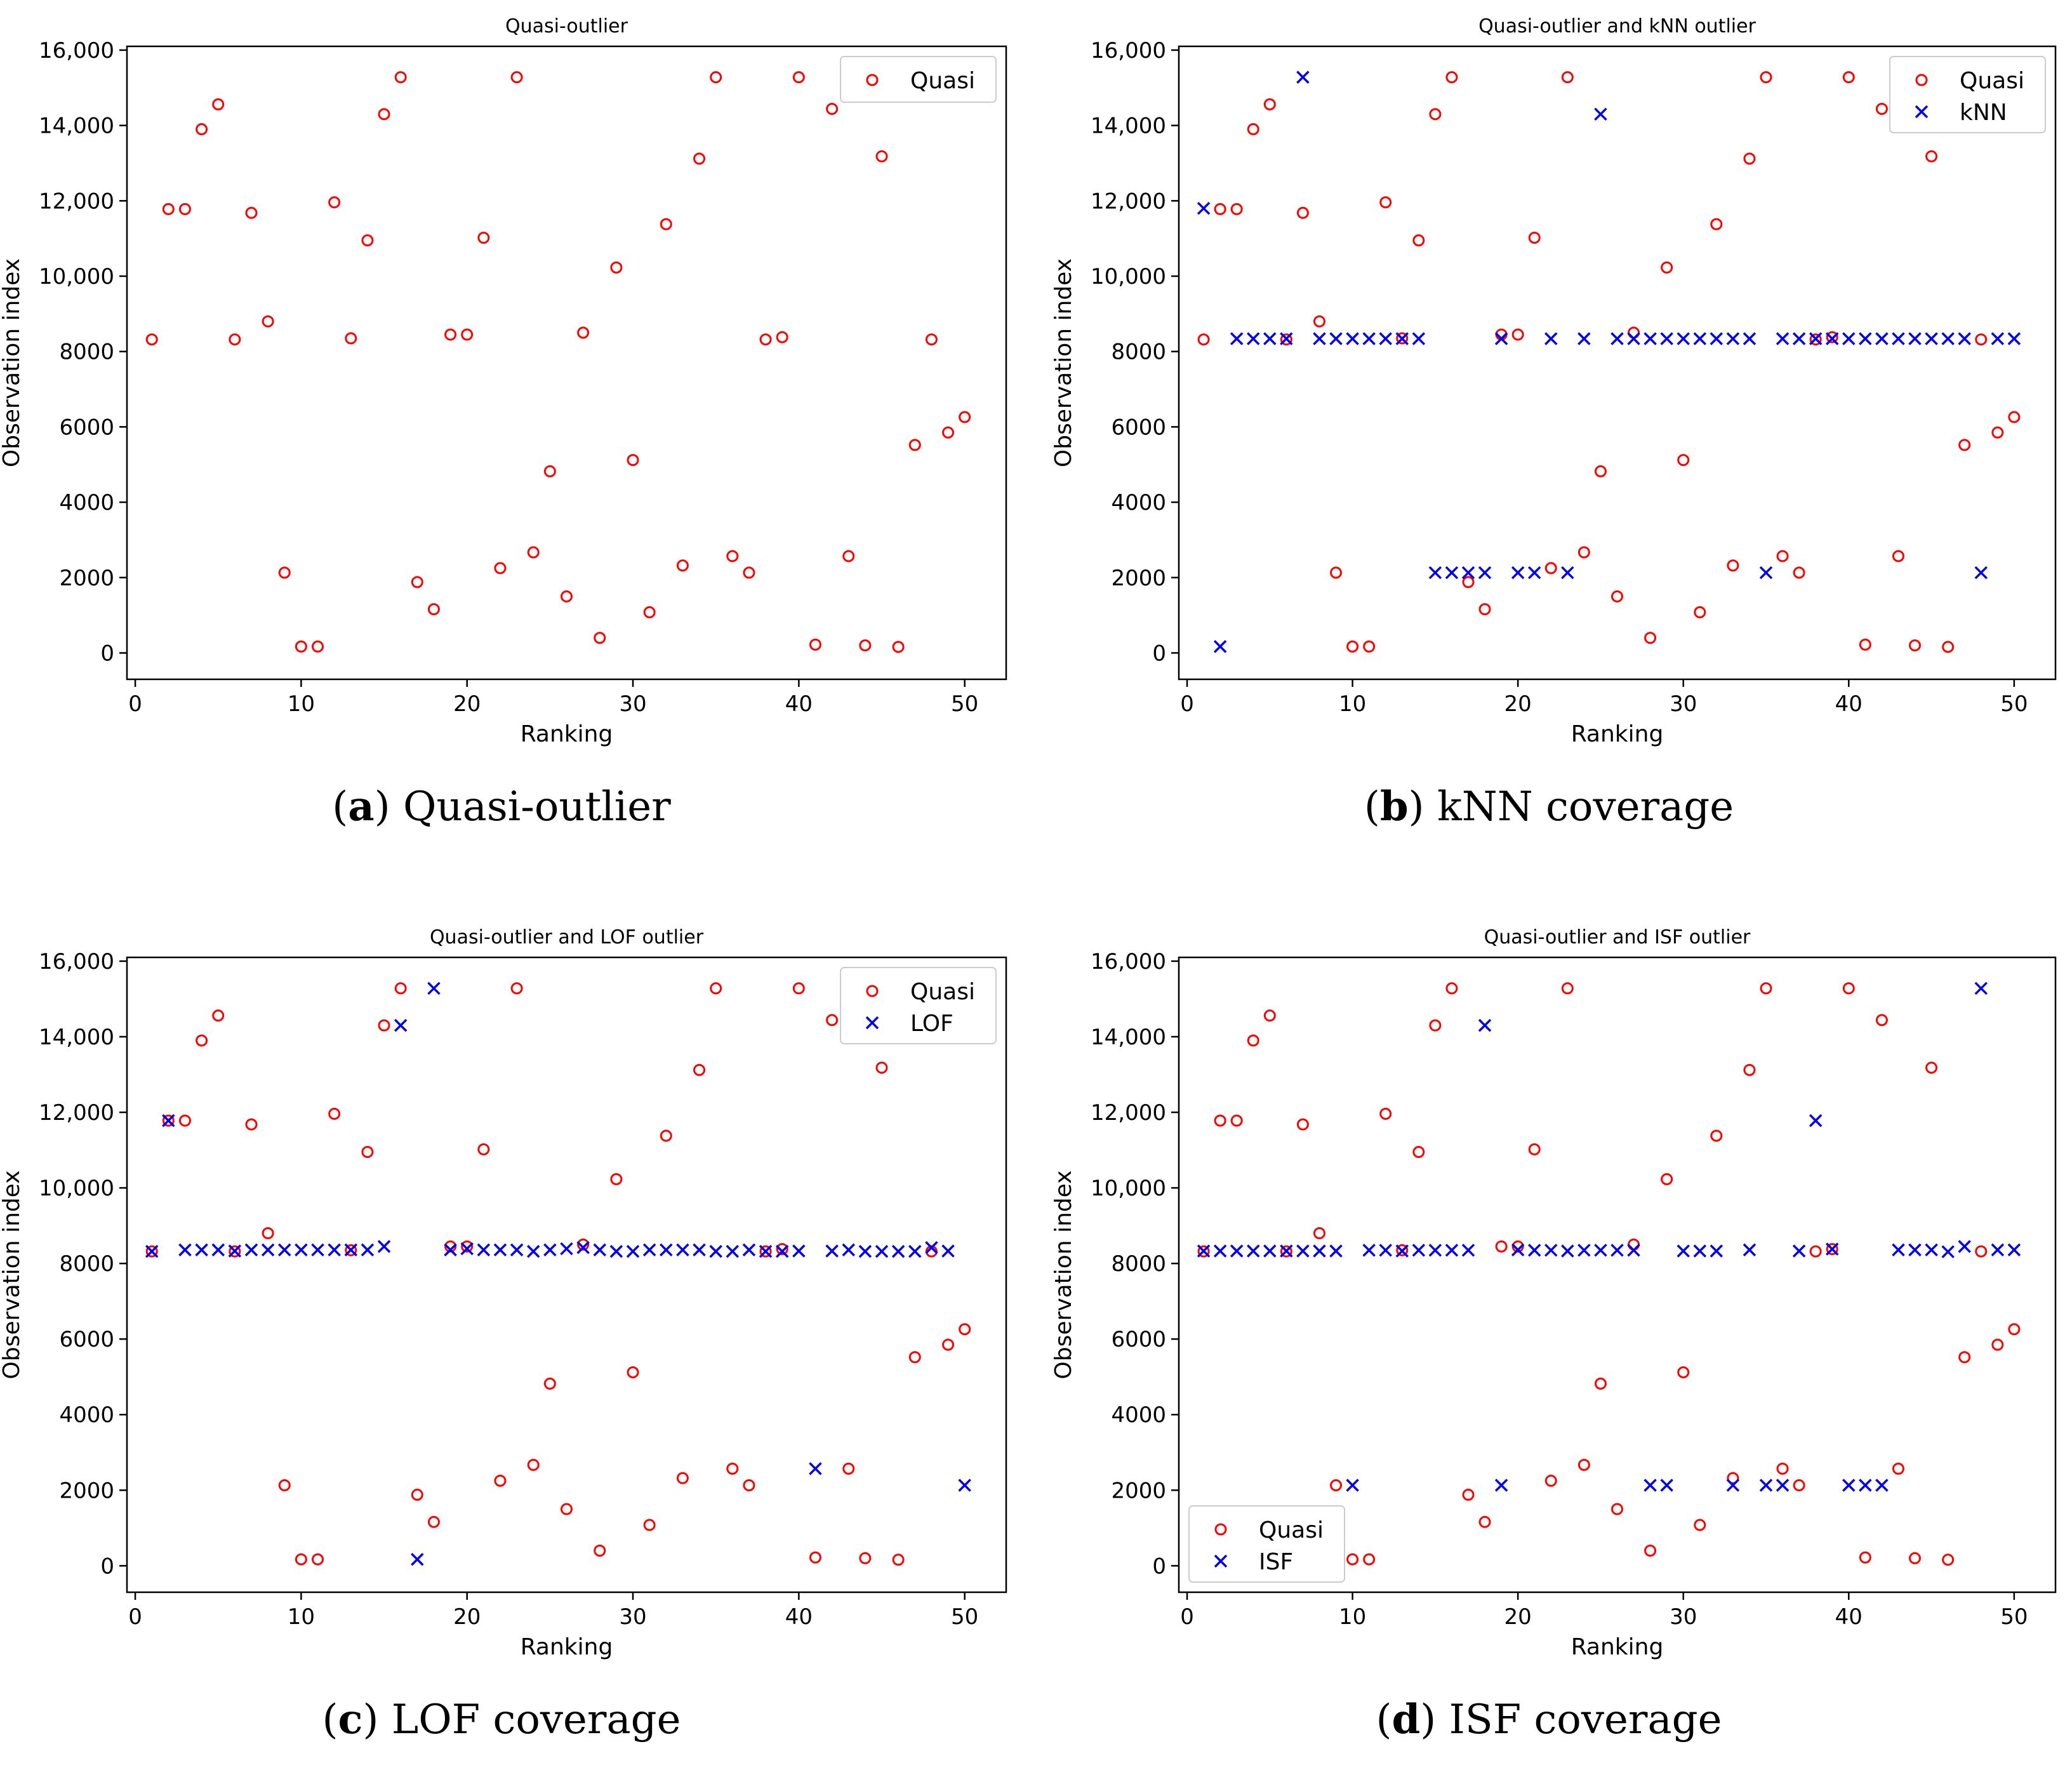 The image size is (2072, 1770). What do you see at coordinates (1276, 1562) in the screenshot?
I see `legend-label-isf: ISF` at bounding box center [1276, 1562].